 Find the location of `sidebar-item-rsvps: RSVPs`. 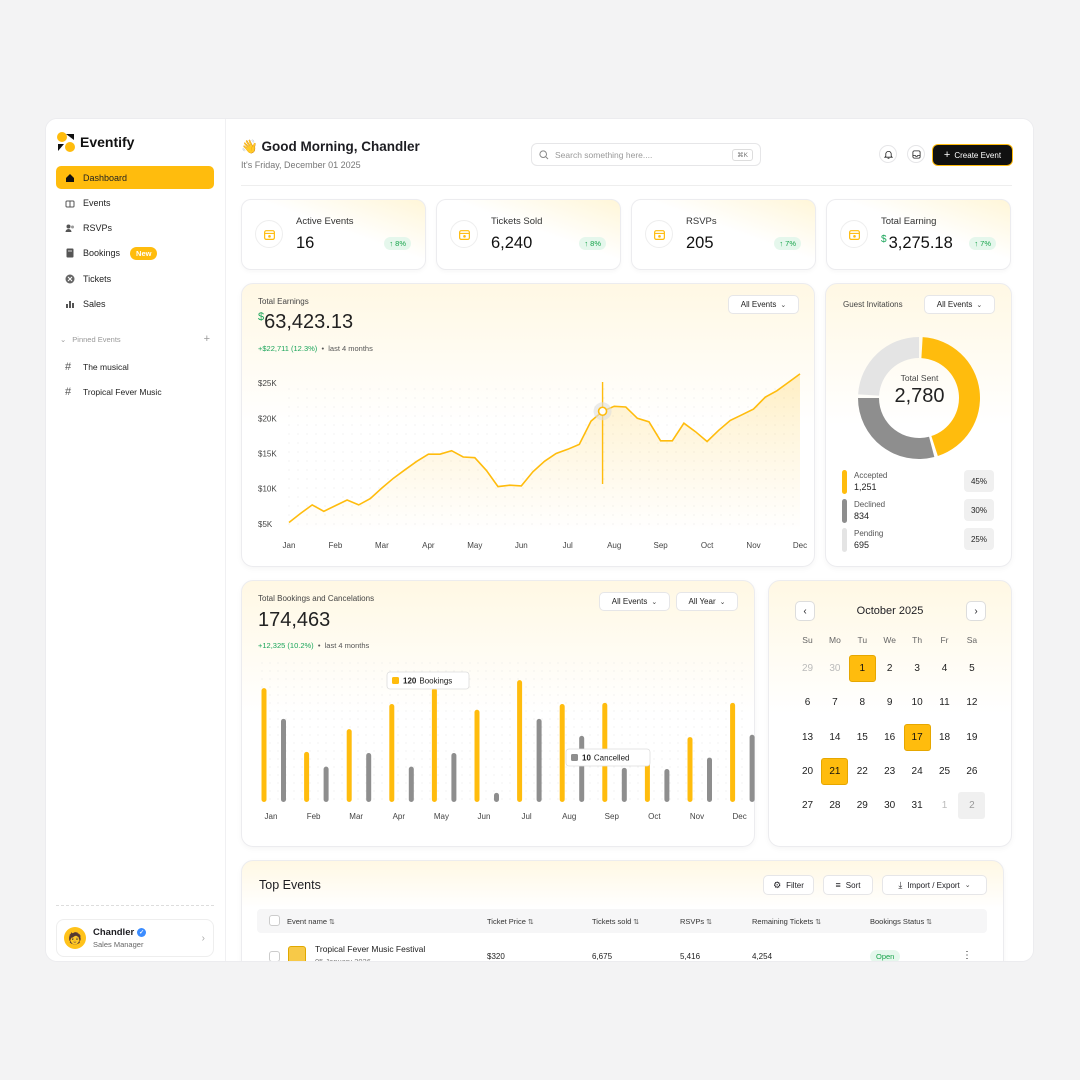

sidebar-item-rsvps: RSVPs is located at coordinates (135, 228).